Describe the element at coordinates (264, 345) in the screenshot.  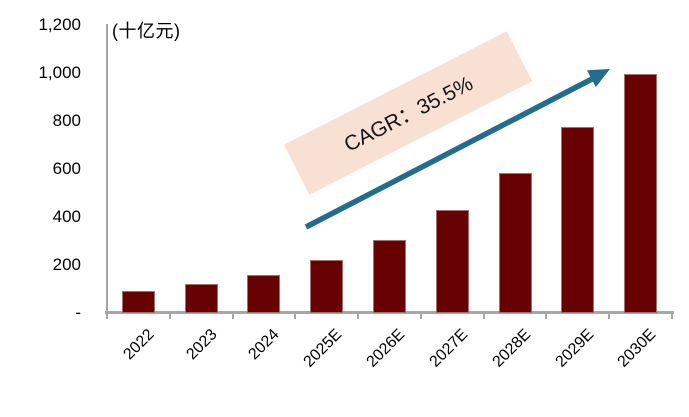
I see `x-axis-label-2024: 2024` at that location.